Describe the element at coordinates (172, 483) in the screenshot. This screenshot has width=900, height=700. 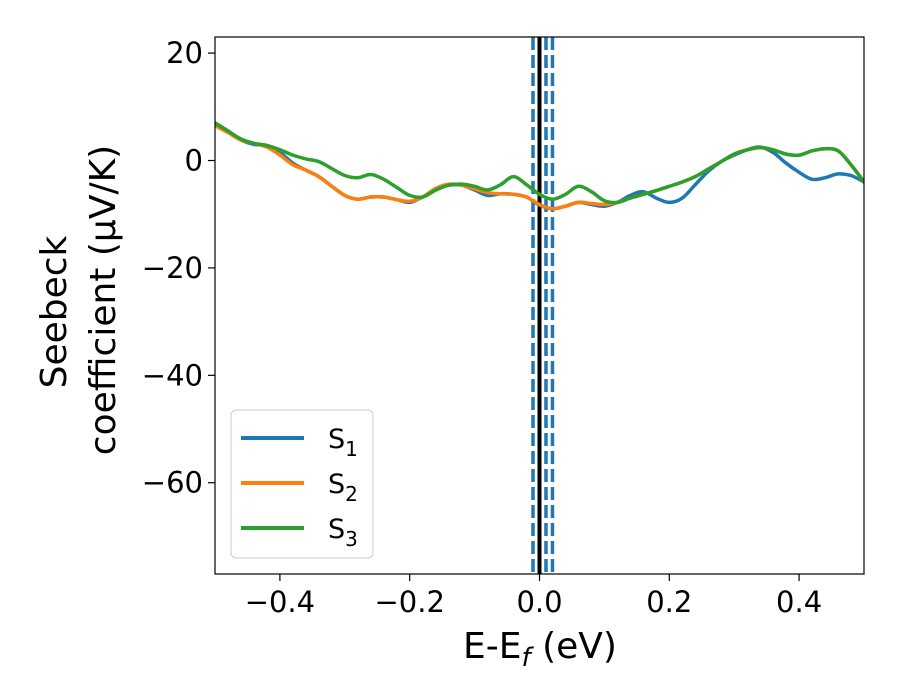
I see `y-tick-label: −60` at that location.